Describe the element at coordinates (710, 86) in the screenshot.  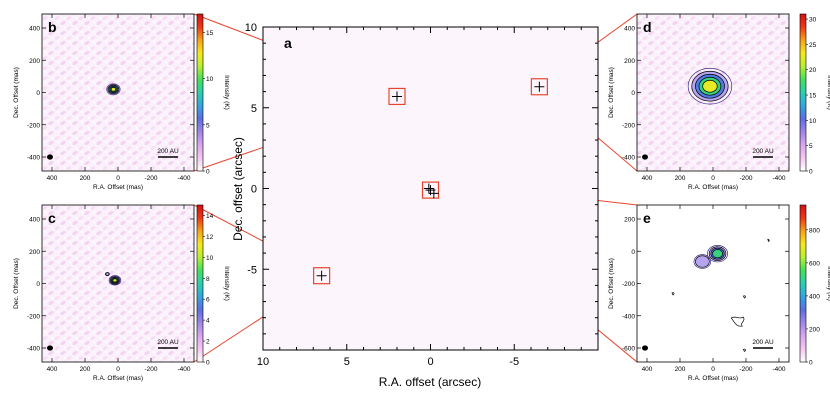
I see `panel-d-source-contour` at that location.